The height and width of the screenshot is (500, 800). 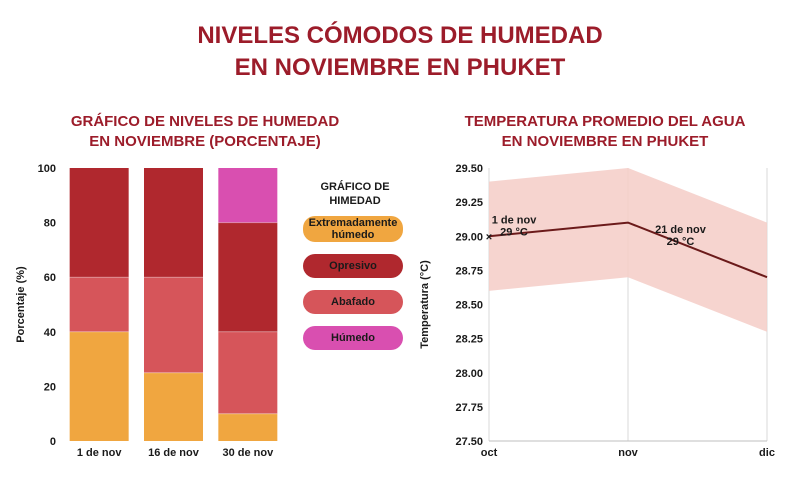 I want to click on y-tick-label: 40, so click(x=50, y=333).